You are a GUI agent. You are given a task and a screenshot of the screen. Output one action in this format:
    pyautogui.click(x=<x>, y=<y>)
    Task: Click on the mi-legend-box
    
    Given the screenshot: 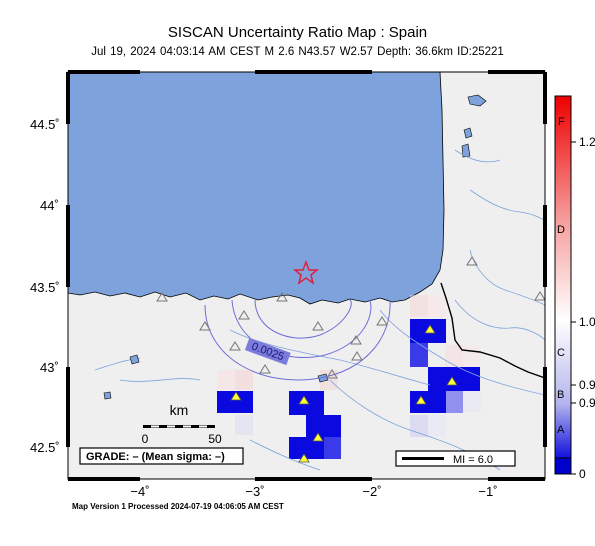 What is the action you would take?
    pyautogui.click(x=455, y=458)
    